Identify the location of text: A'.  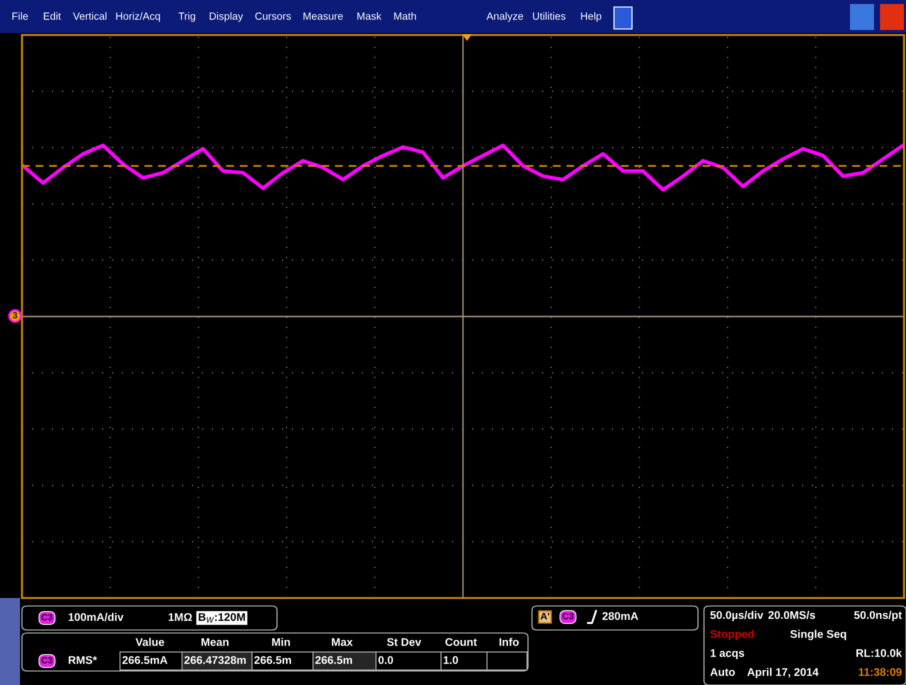
(545, 616).